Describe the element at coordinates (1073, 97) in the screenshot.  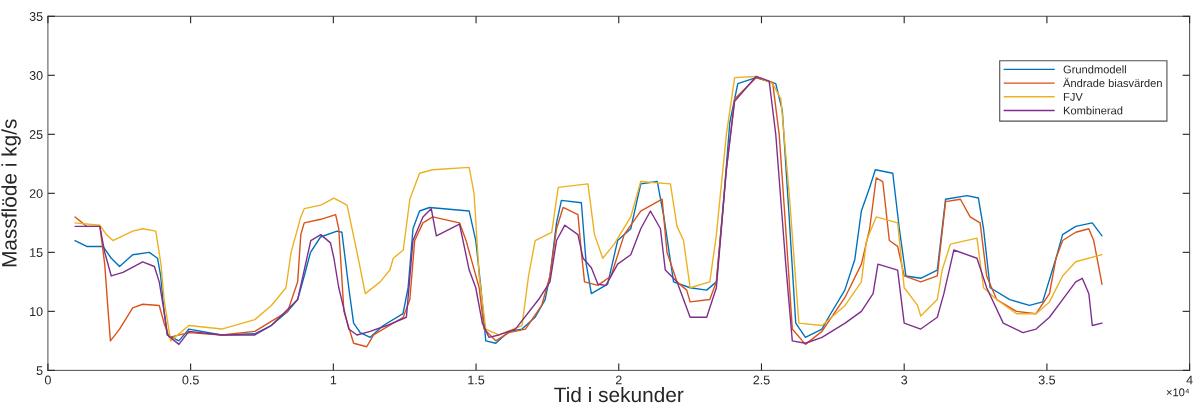
I see `legend-label: FJV` at that location.